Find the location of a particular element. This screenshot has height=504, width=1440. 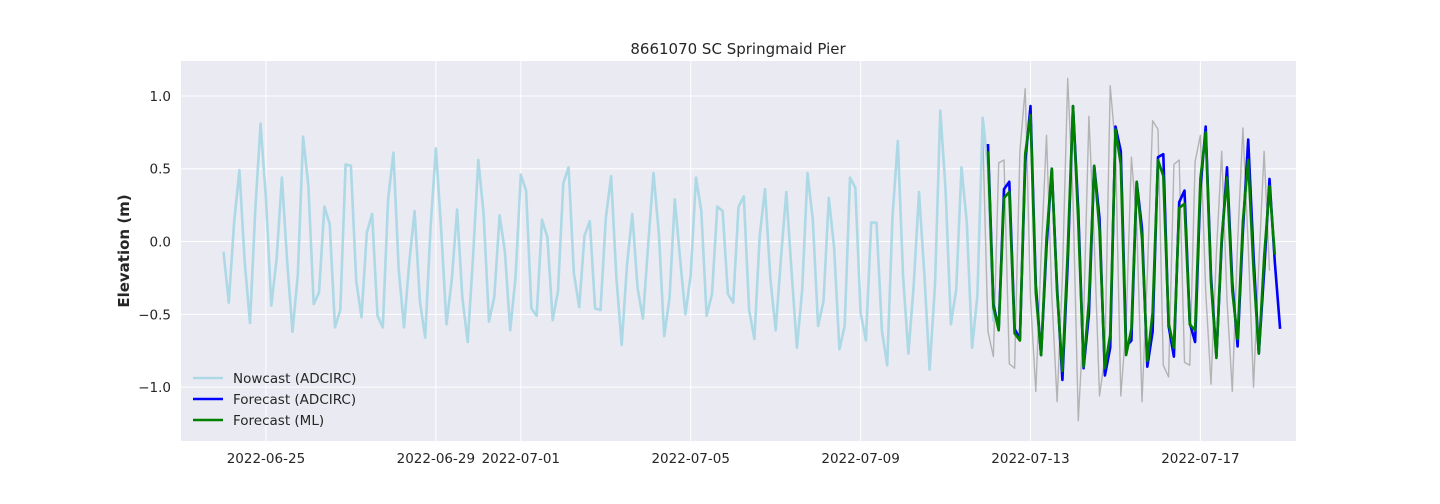

y-tick-label: −0.5 is located at coordinates (154, 315).